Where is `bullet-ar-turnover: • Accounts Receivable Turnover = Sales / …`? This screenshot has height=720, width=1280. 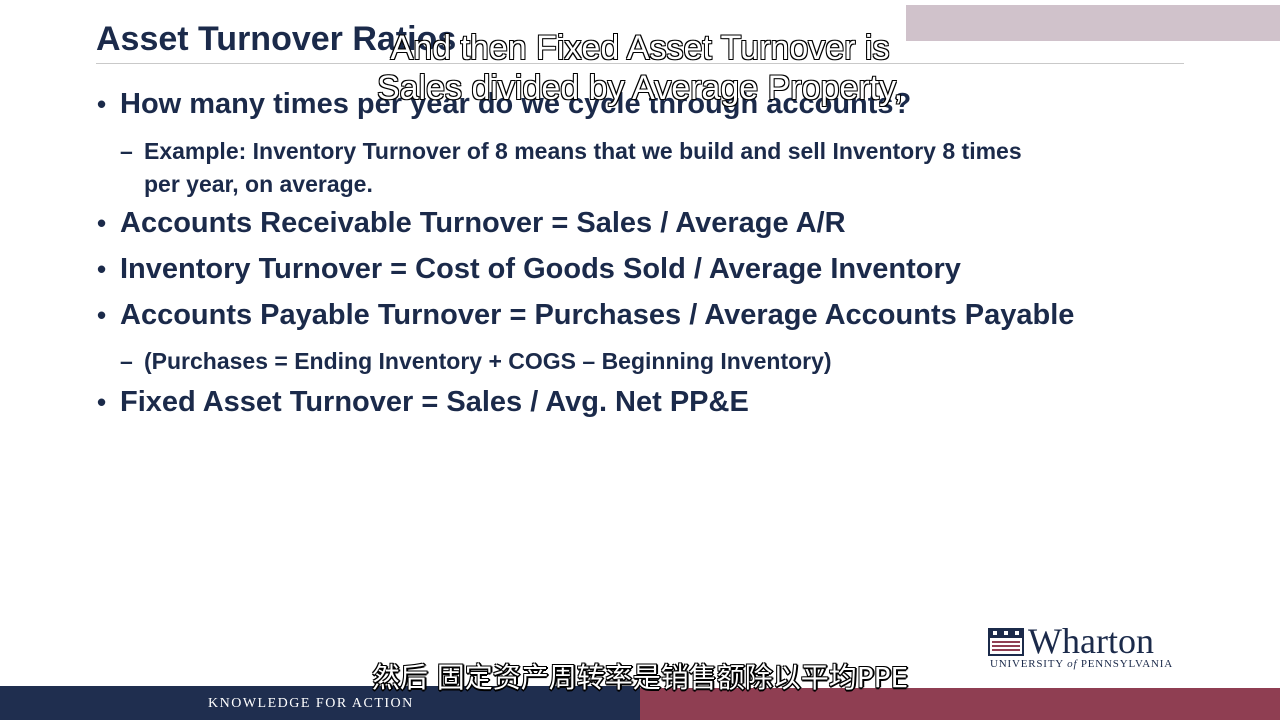
bullet-ar-turnover: • Accounts Receivable Turnover = Sales / … is located at coordinates (471, 223).